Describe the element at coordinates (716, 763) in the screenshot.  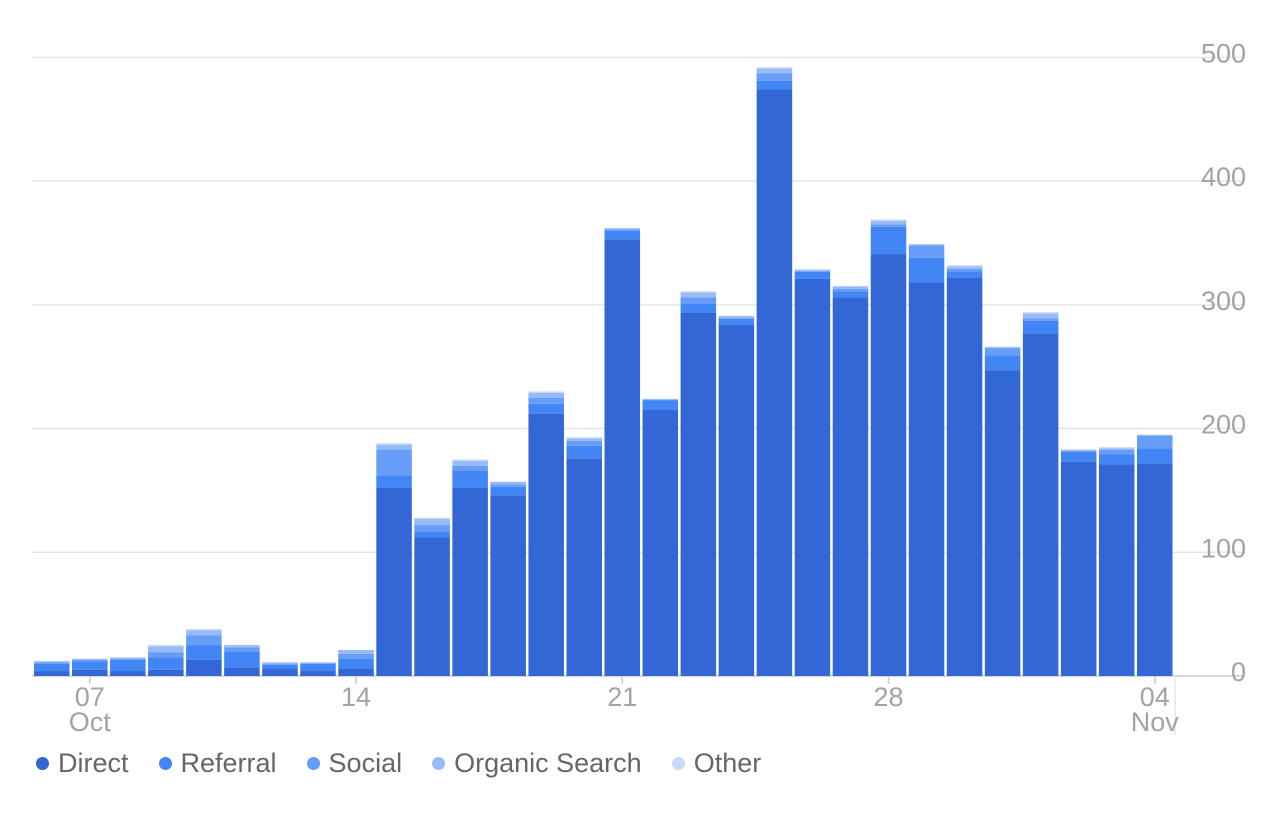
I see `legend-item-other: Other` at that location.